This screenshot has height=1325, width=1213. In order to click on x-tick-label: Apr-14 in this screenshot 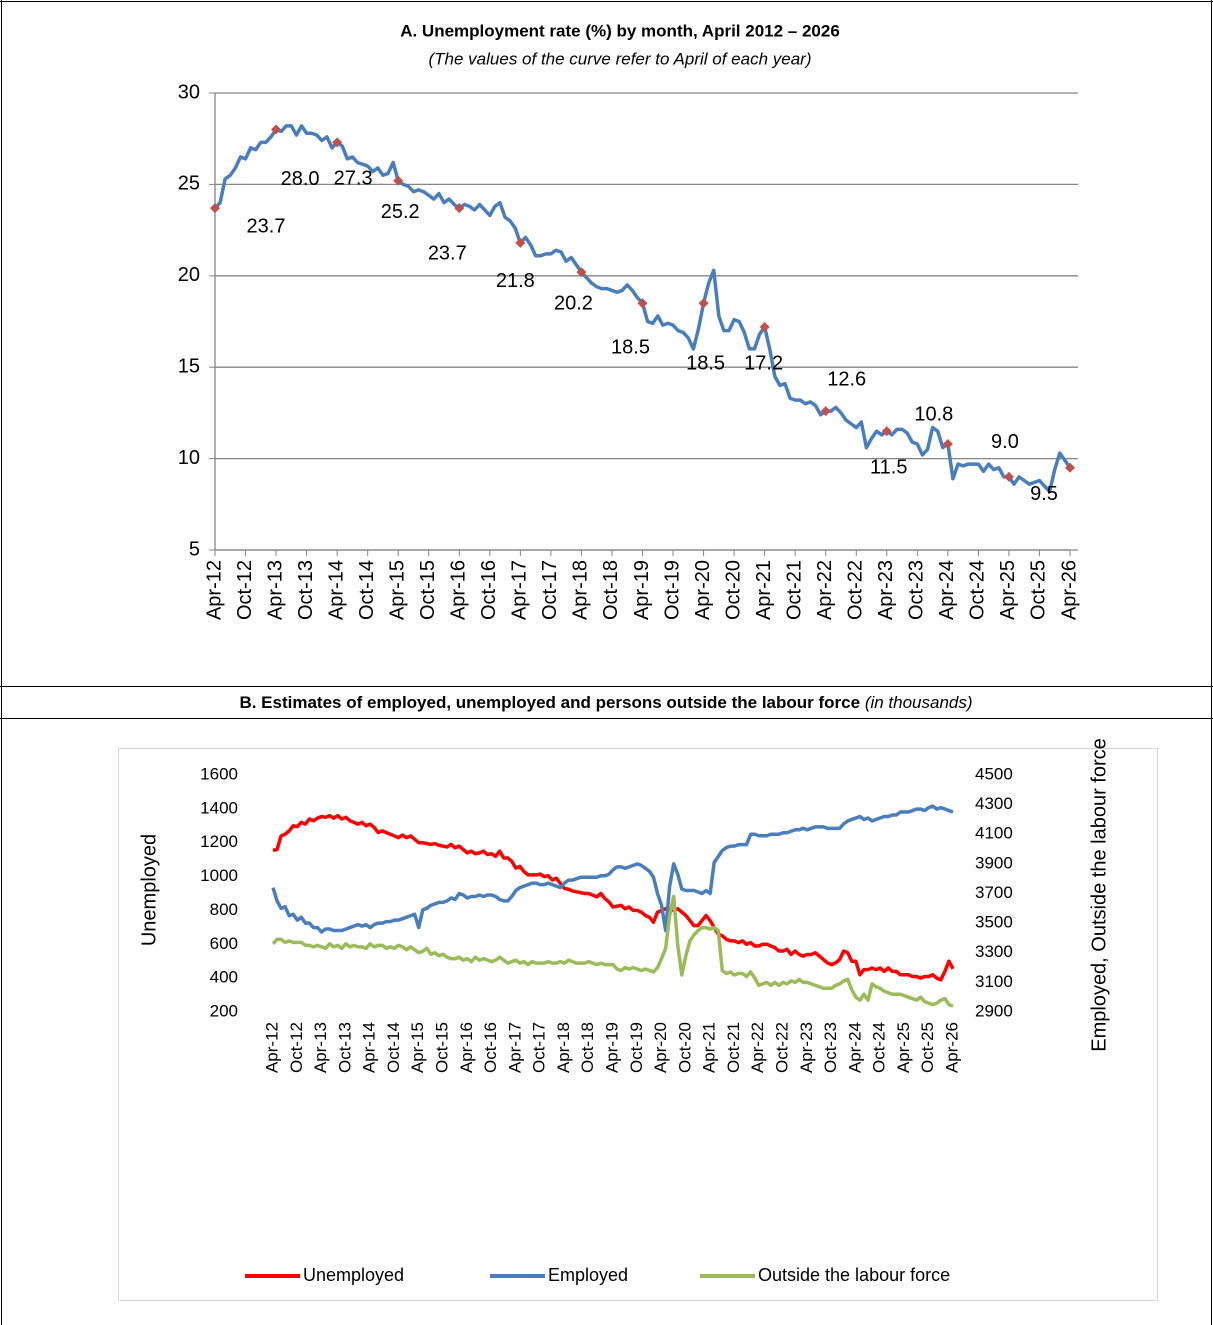, I will do `click(369, 1047)`.